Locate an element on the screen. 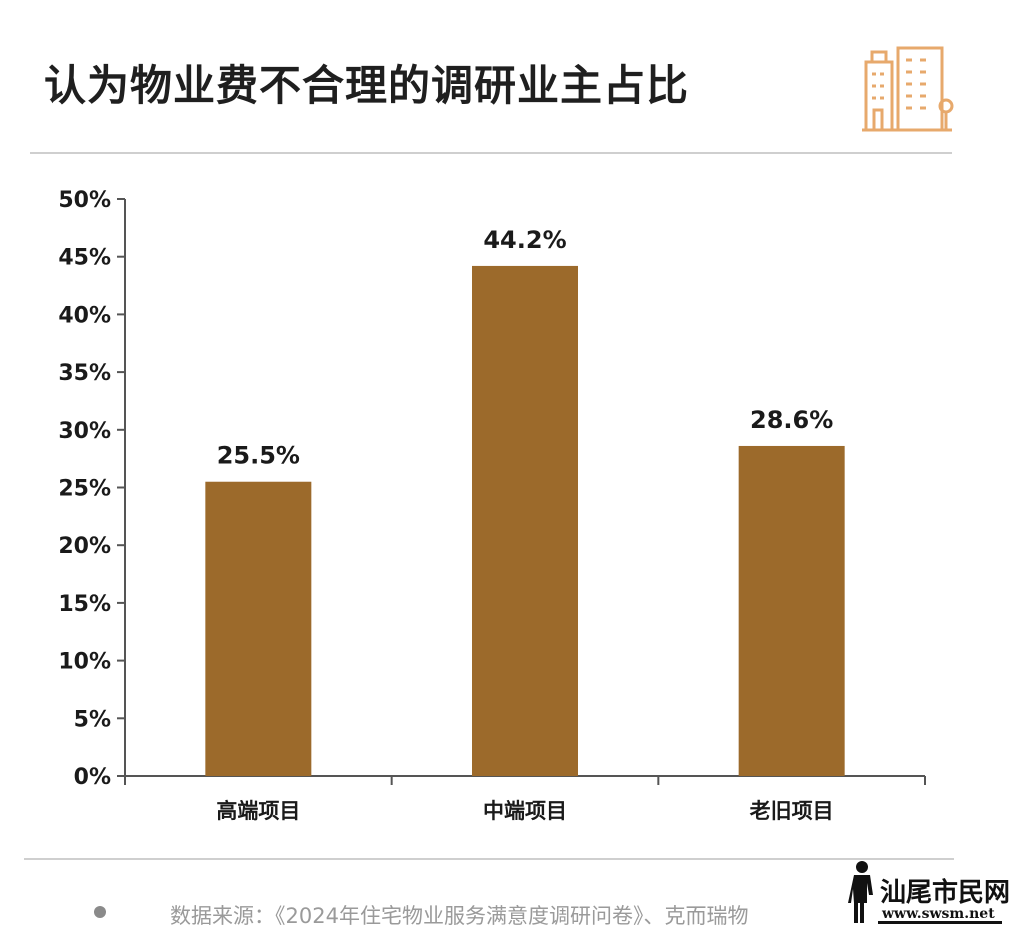  y-tick-label: 40% is located at coordinates (84, 315).